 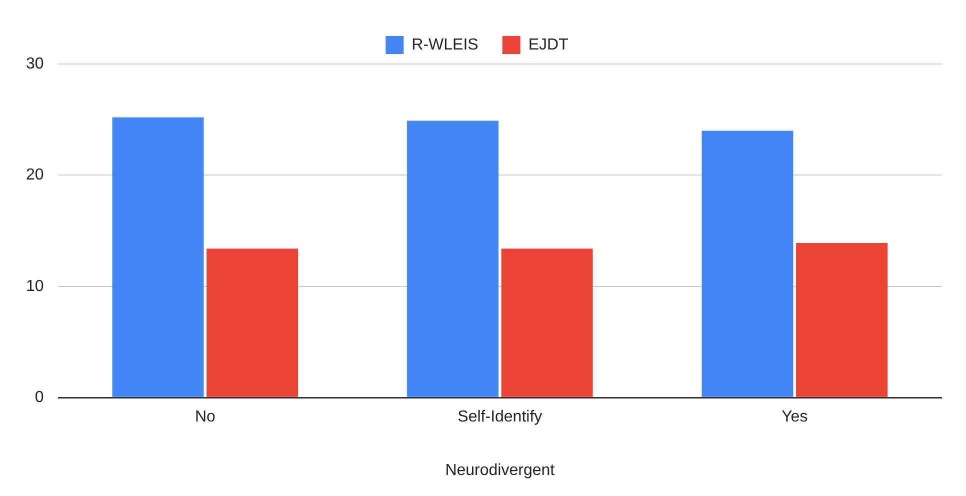 I want to click on legend-label: EJDT, so click(x=548, y=45).